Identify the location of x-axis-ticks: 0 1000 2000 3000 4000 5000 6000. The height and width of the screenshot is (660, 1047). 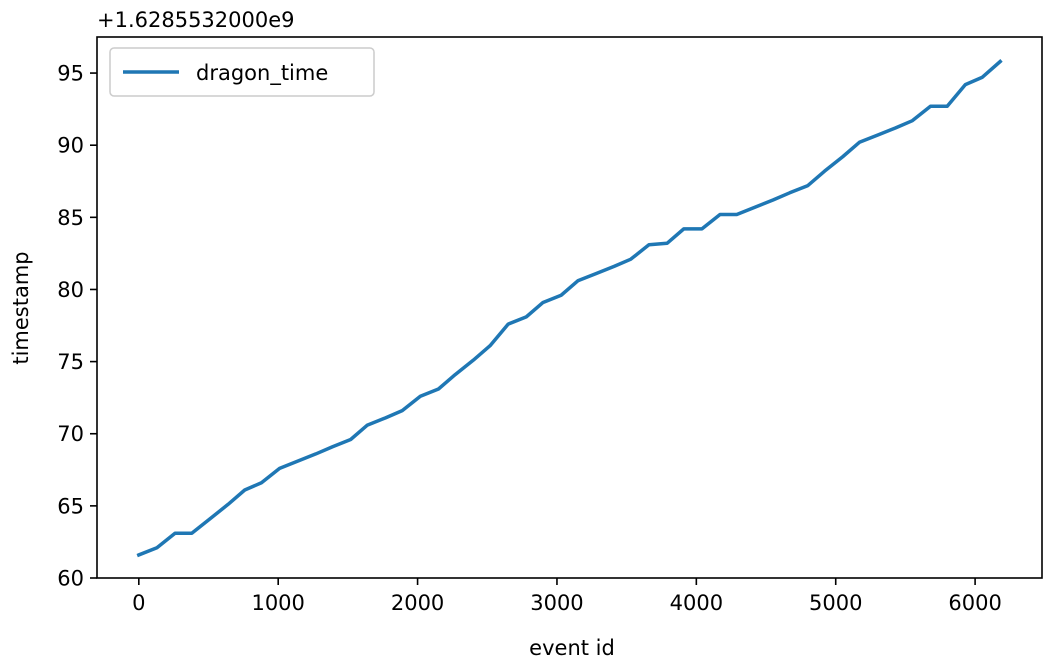
(567, 596).